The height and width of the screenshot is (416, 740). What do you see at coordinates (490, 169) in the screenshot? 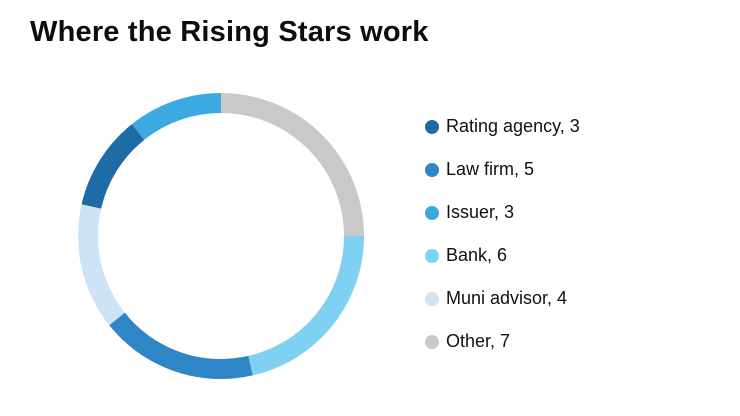
I see `legend-label: Law firm, 5` at bounding box center [490, 169].